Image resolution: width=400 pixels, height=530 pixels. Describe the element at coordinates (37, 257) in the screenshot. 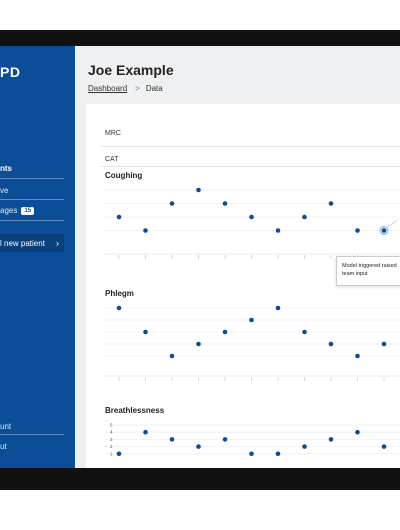

I see `sidebar: PD nts ve ages 15 l new patient › unt ut` at that location.